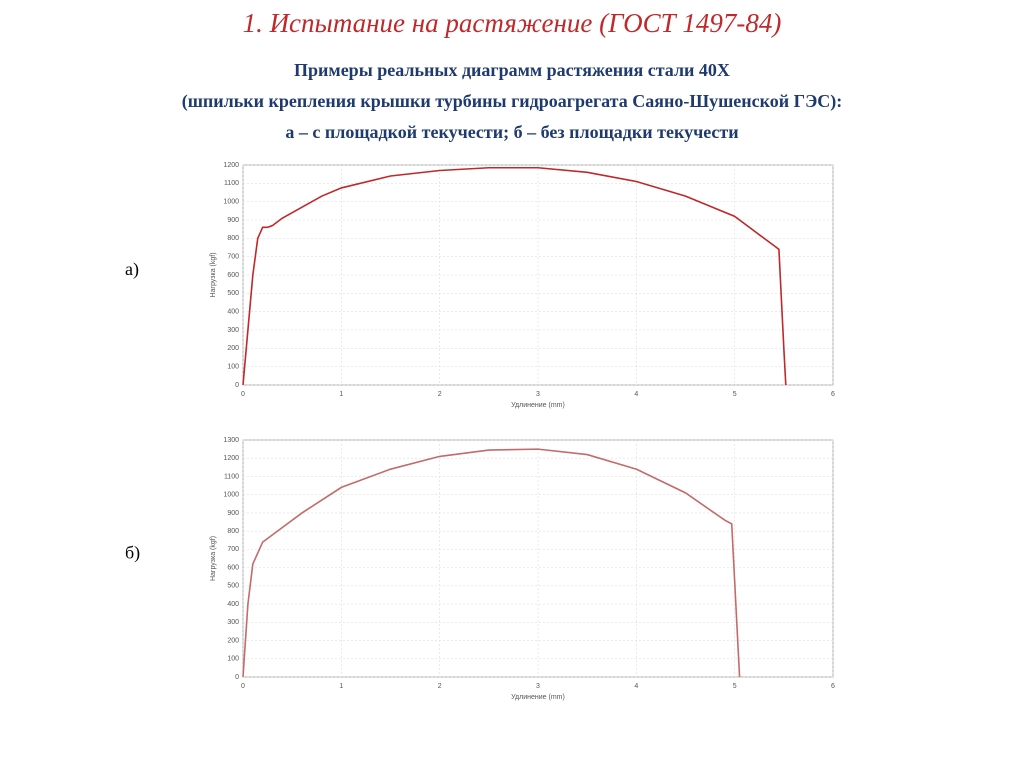 This screenshot has height=767, width=1024. Describe the element at coordinates (132, 553) in the screenshot. I see `chart-label: б)` at that location.